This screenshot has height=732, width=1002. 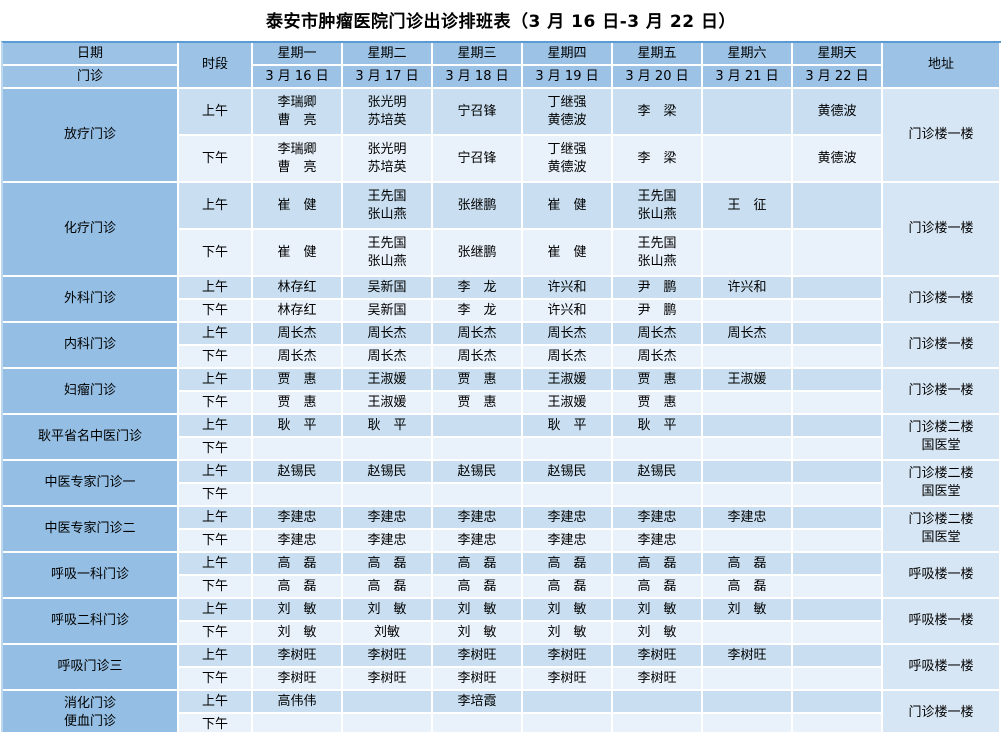 What do you see at coordinates (91, 230) in the screenshot?
I see `department-cell: 化疗门诊` at bounding box center [91, 230].